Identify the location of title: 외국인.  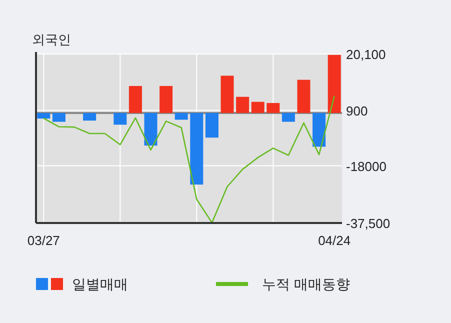
(51, 39).